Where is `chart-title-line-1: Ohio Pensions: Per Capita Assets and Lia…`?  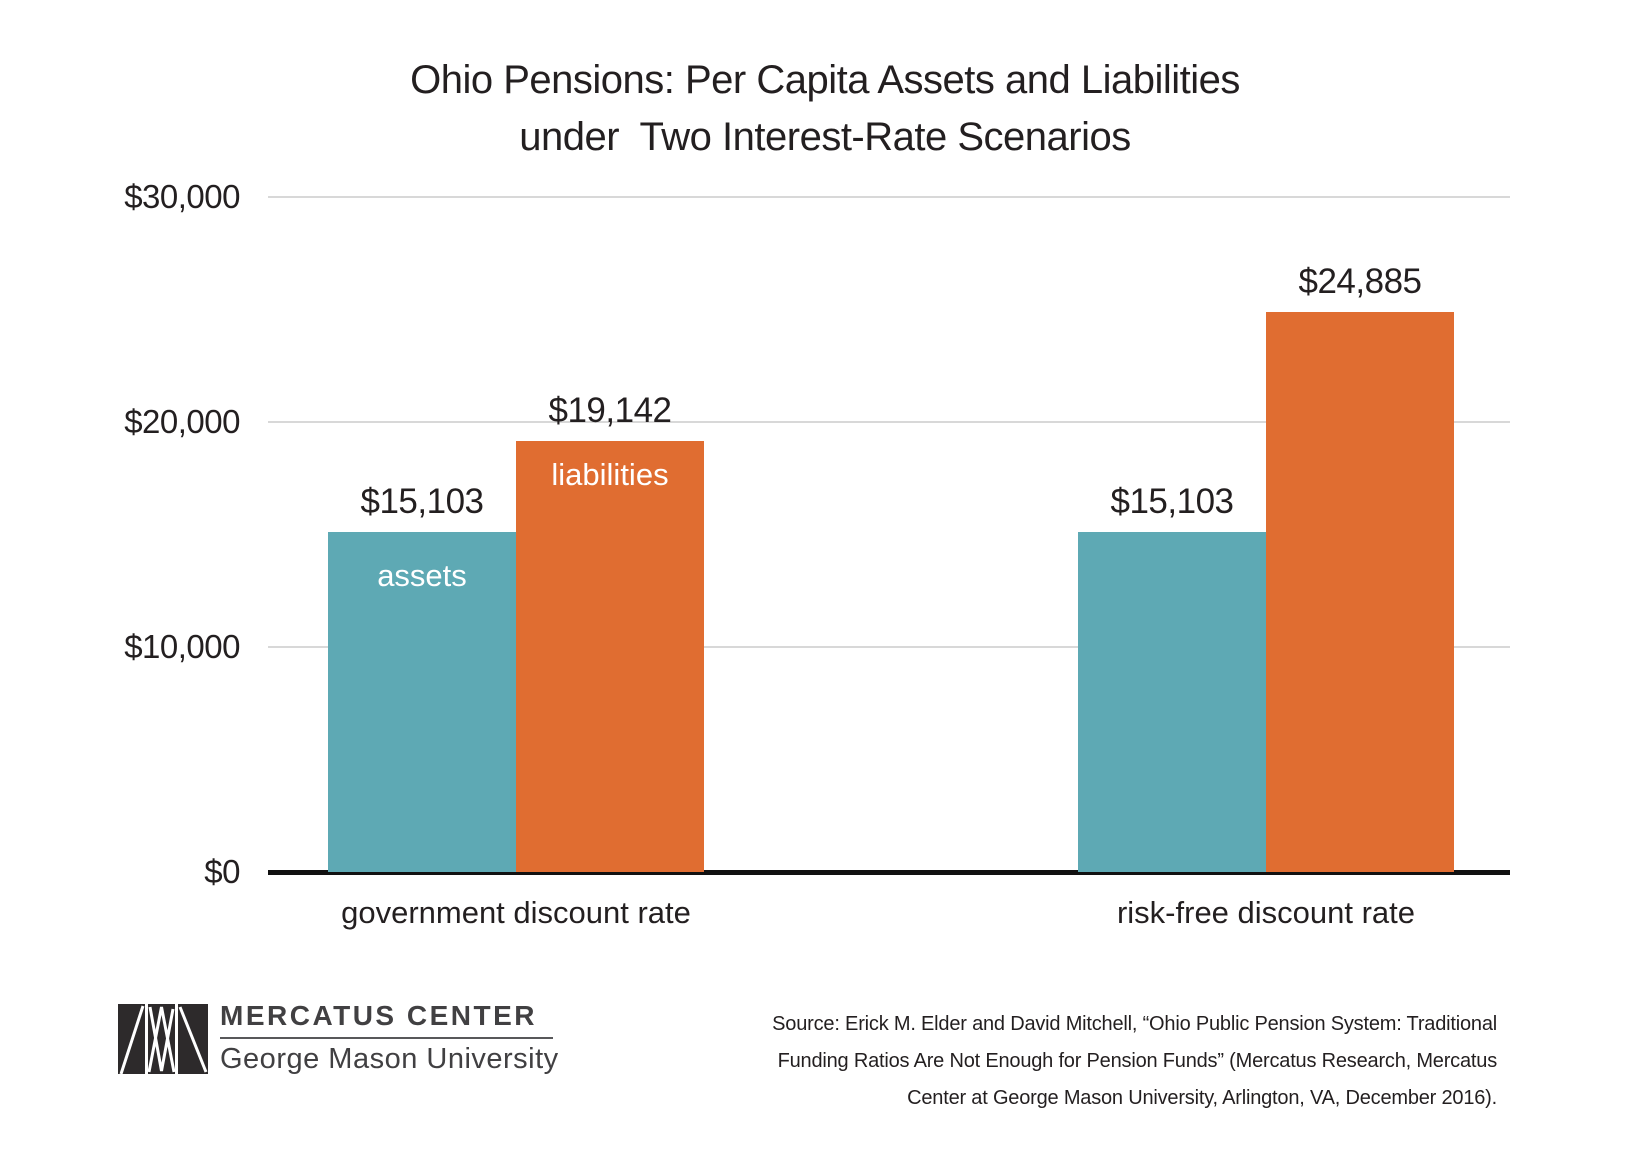
chart-title-line-1: Ohio Pensions: Per Capita Assets and Lia… is located at coordinates (825, 80).